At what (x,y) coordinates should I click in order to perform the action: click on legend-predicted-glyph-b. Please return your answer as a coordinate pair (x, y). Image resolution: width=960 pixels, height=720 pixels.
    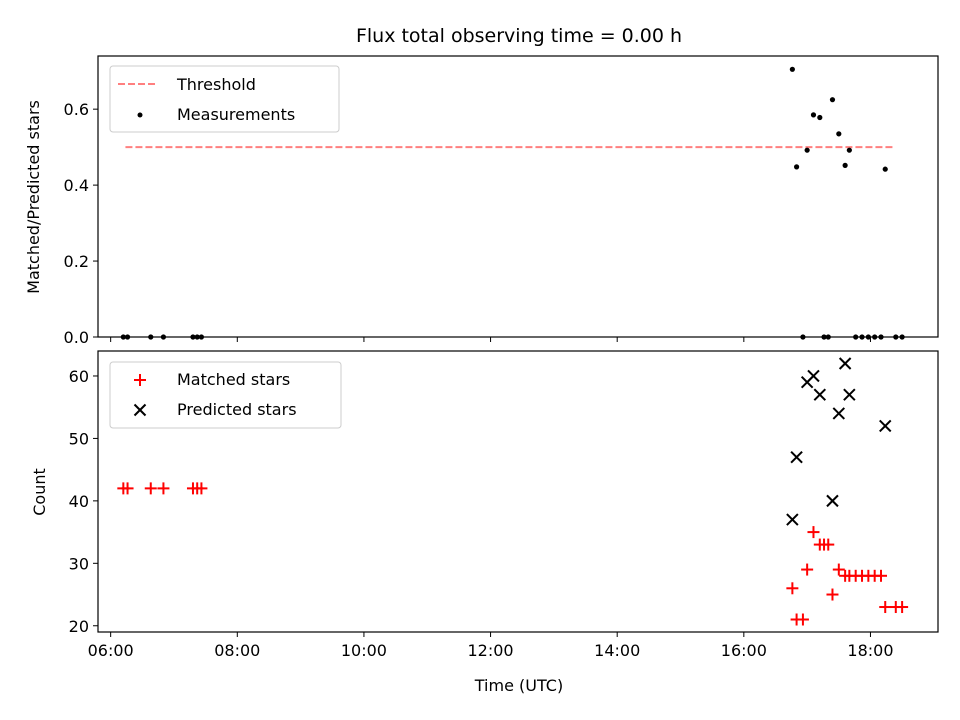
    Looking at the image, I should click on (140, 410).